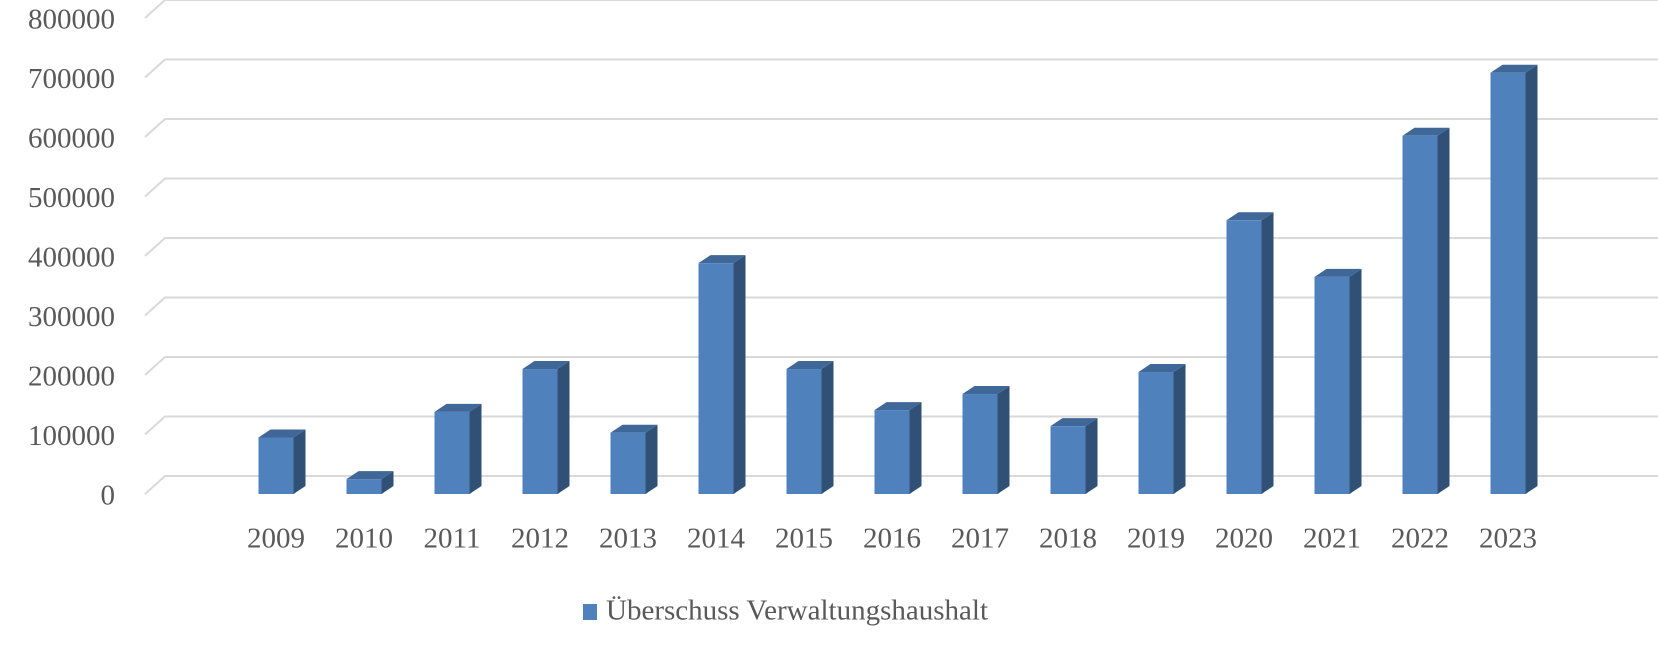  Describe the element at coordinates (804, 539) in the screenshot. I see `x-tick-label: 2015` at that location.